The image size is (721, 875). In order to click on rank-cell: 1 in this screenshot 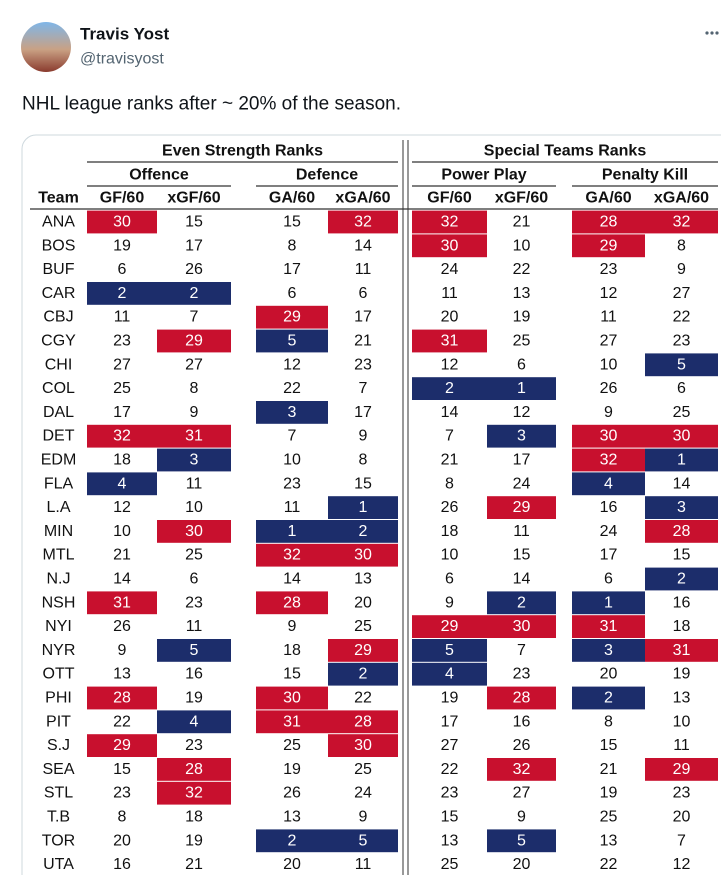, I will do `click(681, 460)`.